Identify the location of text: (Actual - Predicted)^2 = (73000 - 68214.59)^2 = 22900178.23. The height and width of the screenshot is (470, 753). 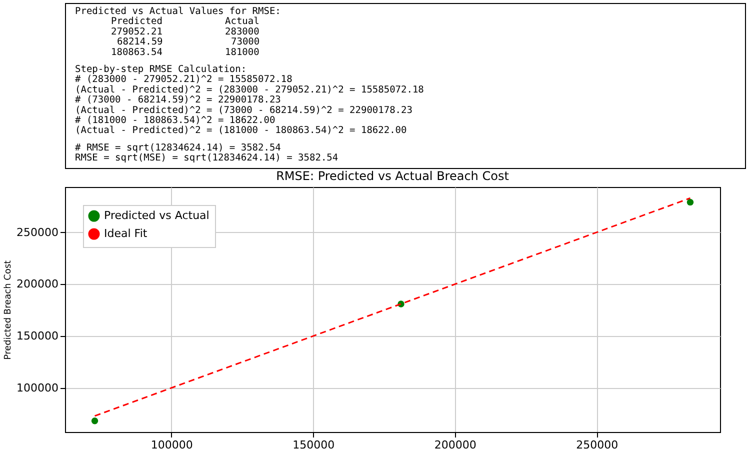
(243, 110).